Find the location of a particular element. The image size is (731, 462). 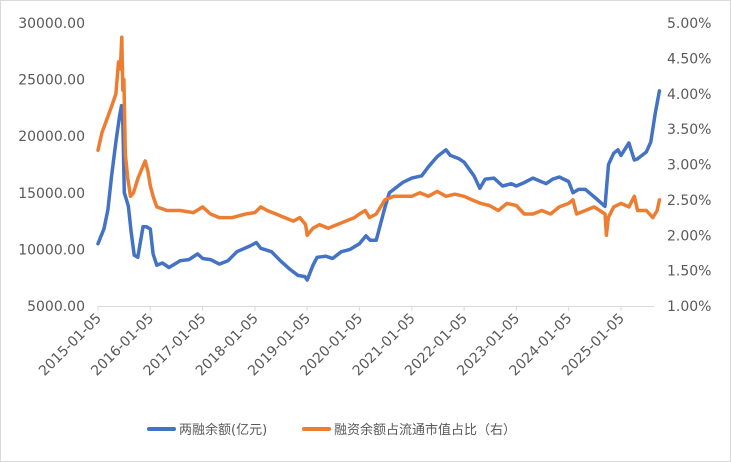

left-tick-label: 15000.00 is located at coordinates (51, 194).